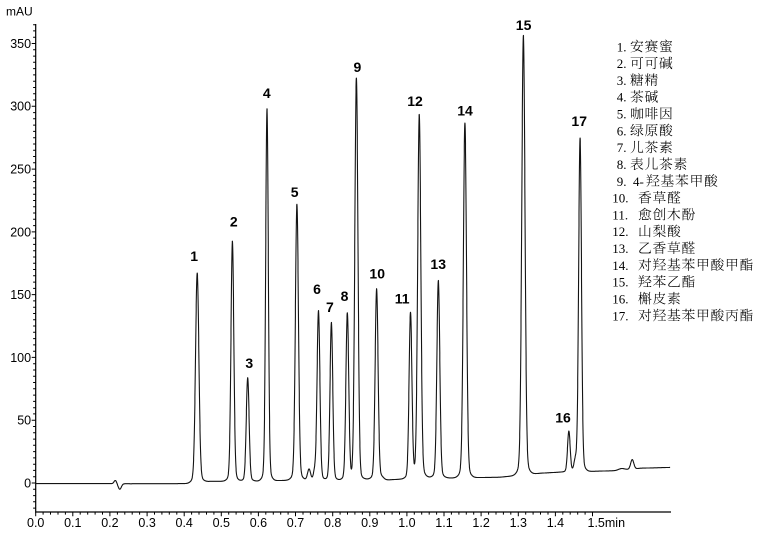 The height and width of the screenshot is (536, 764). Describe the element at coordinates (377, 274) in the screenshot. I see `svg-text: 10` at that location.